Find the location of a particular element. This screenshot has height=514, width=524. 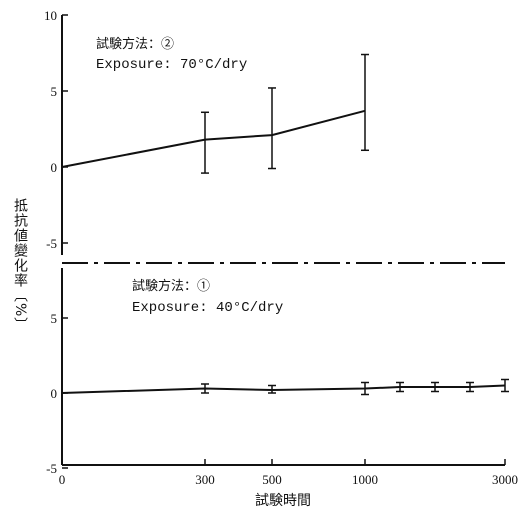

bottom-method-annotation: 試験方法：① is located at coordinates (171, 286).